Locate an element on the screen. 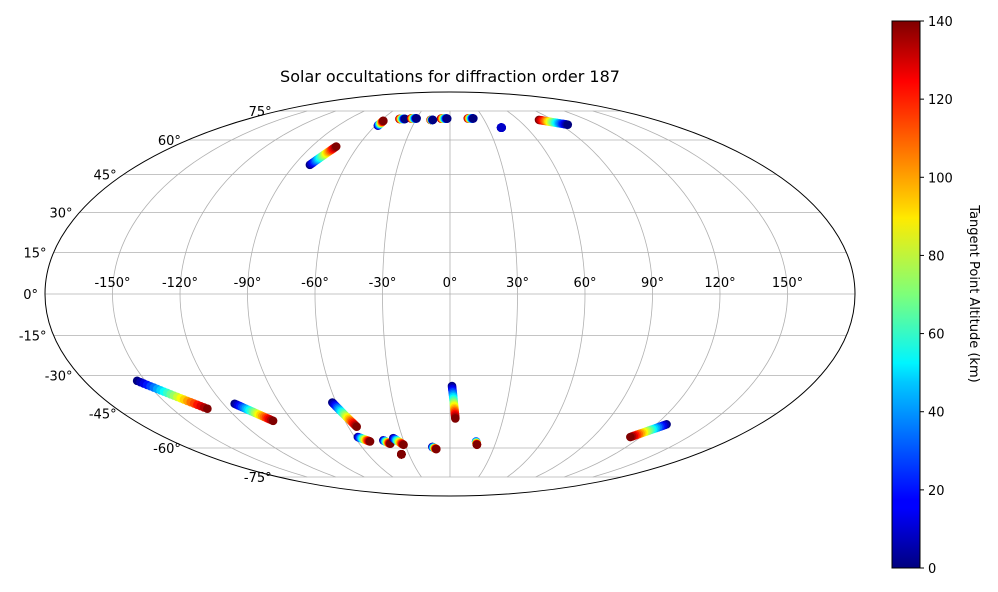  latitude-tick-label: -45° is located at coordinates (103, 415).